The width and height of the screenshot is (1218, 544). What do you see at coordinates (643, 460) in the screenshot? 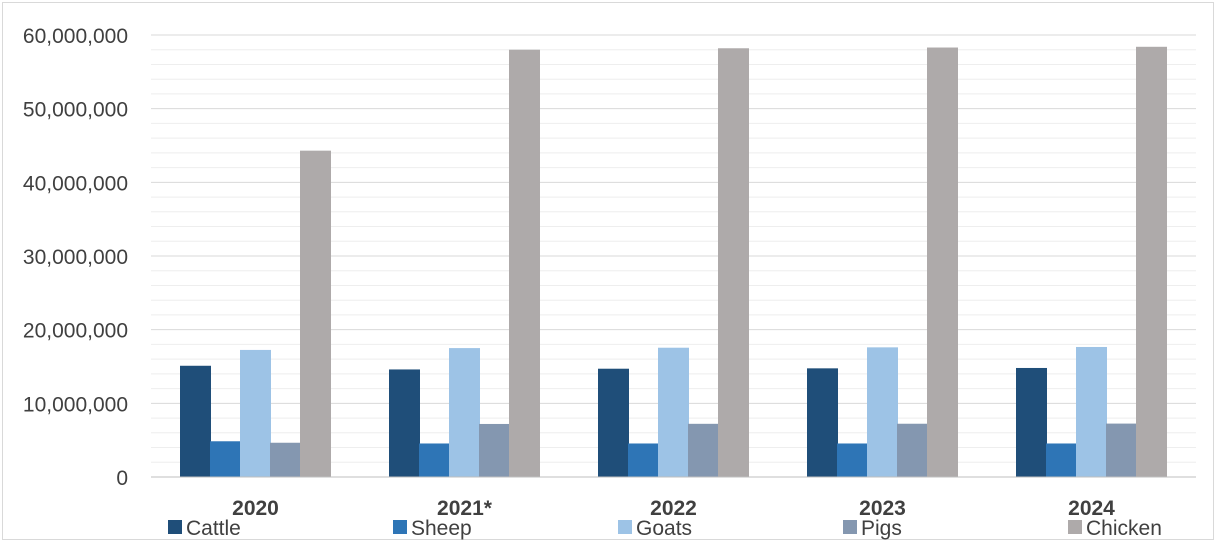
I see `bar-sheep-2022` at bounding box center [643, 460].